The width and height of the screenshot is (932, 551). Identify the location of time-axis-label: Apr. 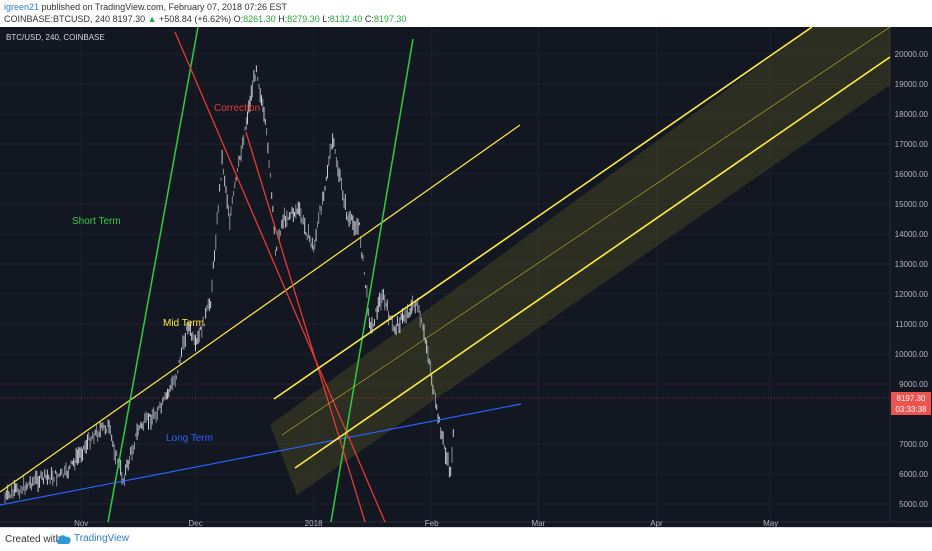
(656, 523).